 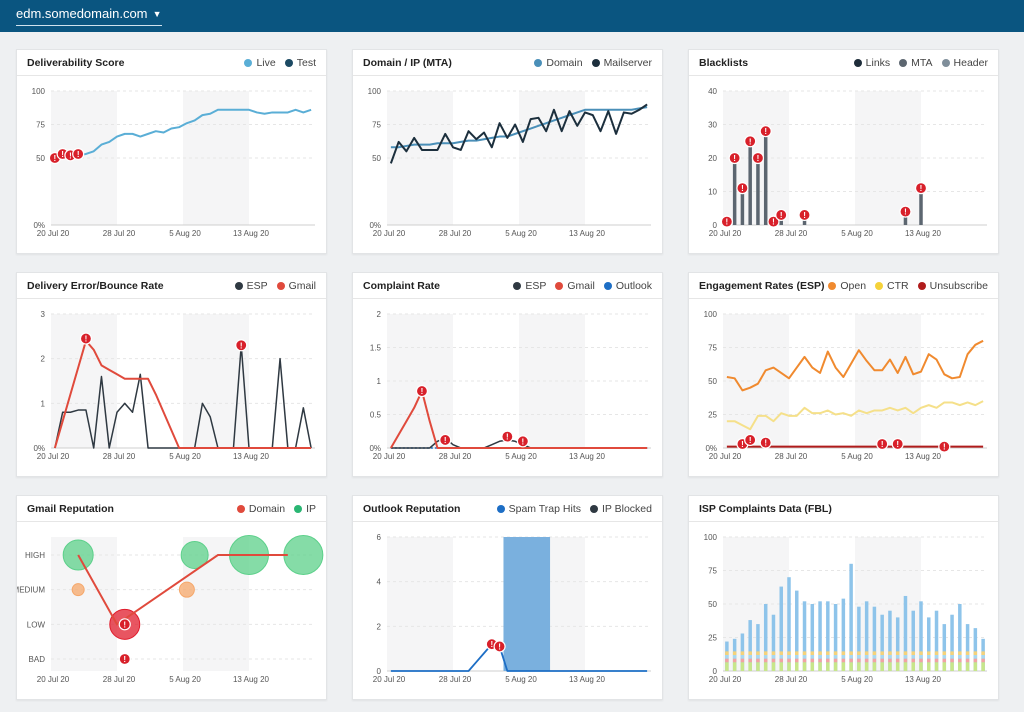 I want to click on legend-item: IP, so click(x=305, y=509).